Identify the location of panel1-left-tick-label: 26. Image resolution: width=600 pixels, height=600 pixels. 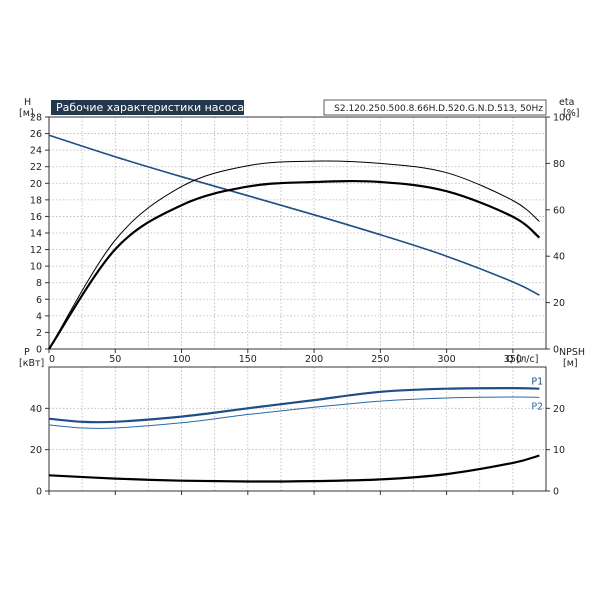
(36, 134).